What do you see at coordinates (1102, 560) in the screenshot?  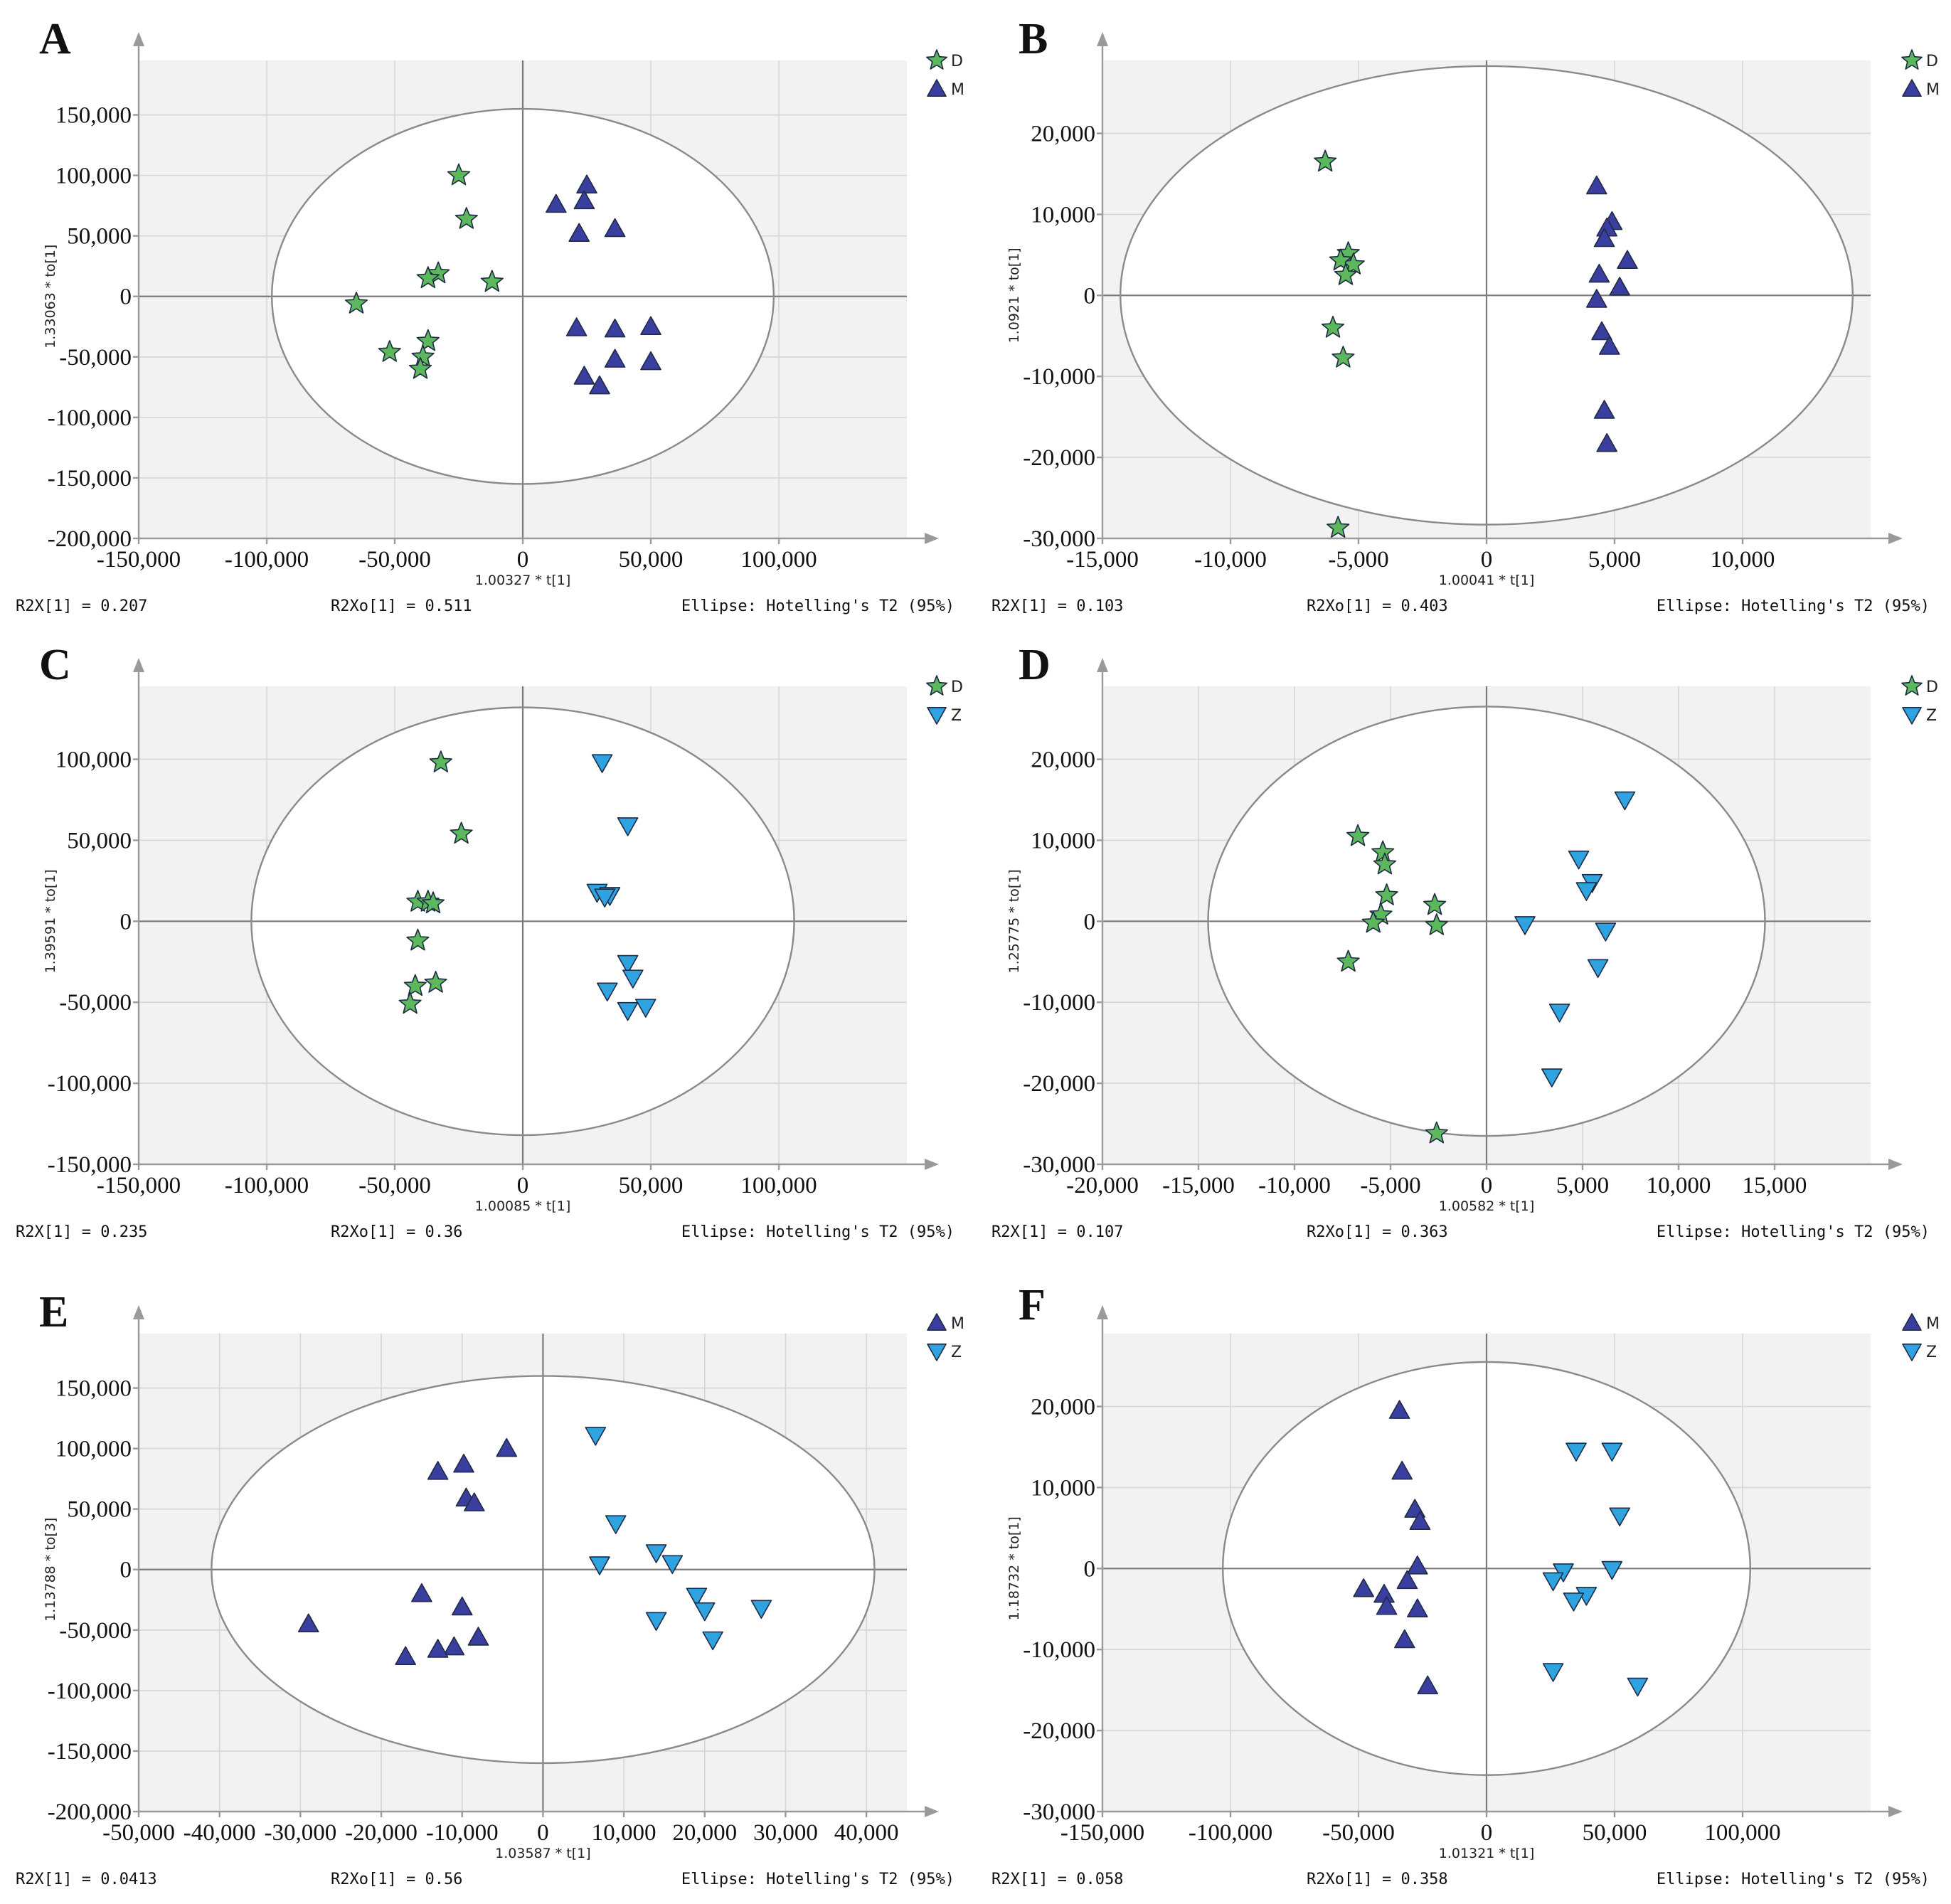 I see `x-tick-label: -15,000` at bounding box center [1102, 560].